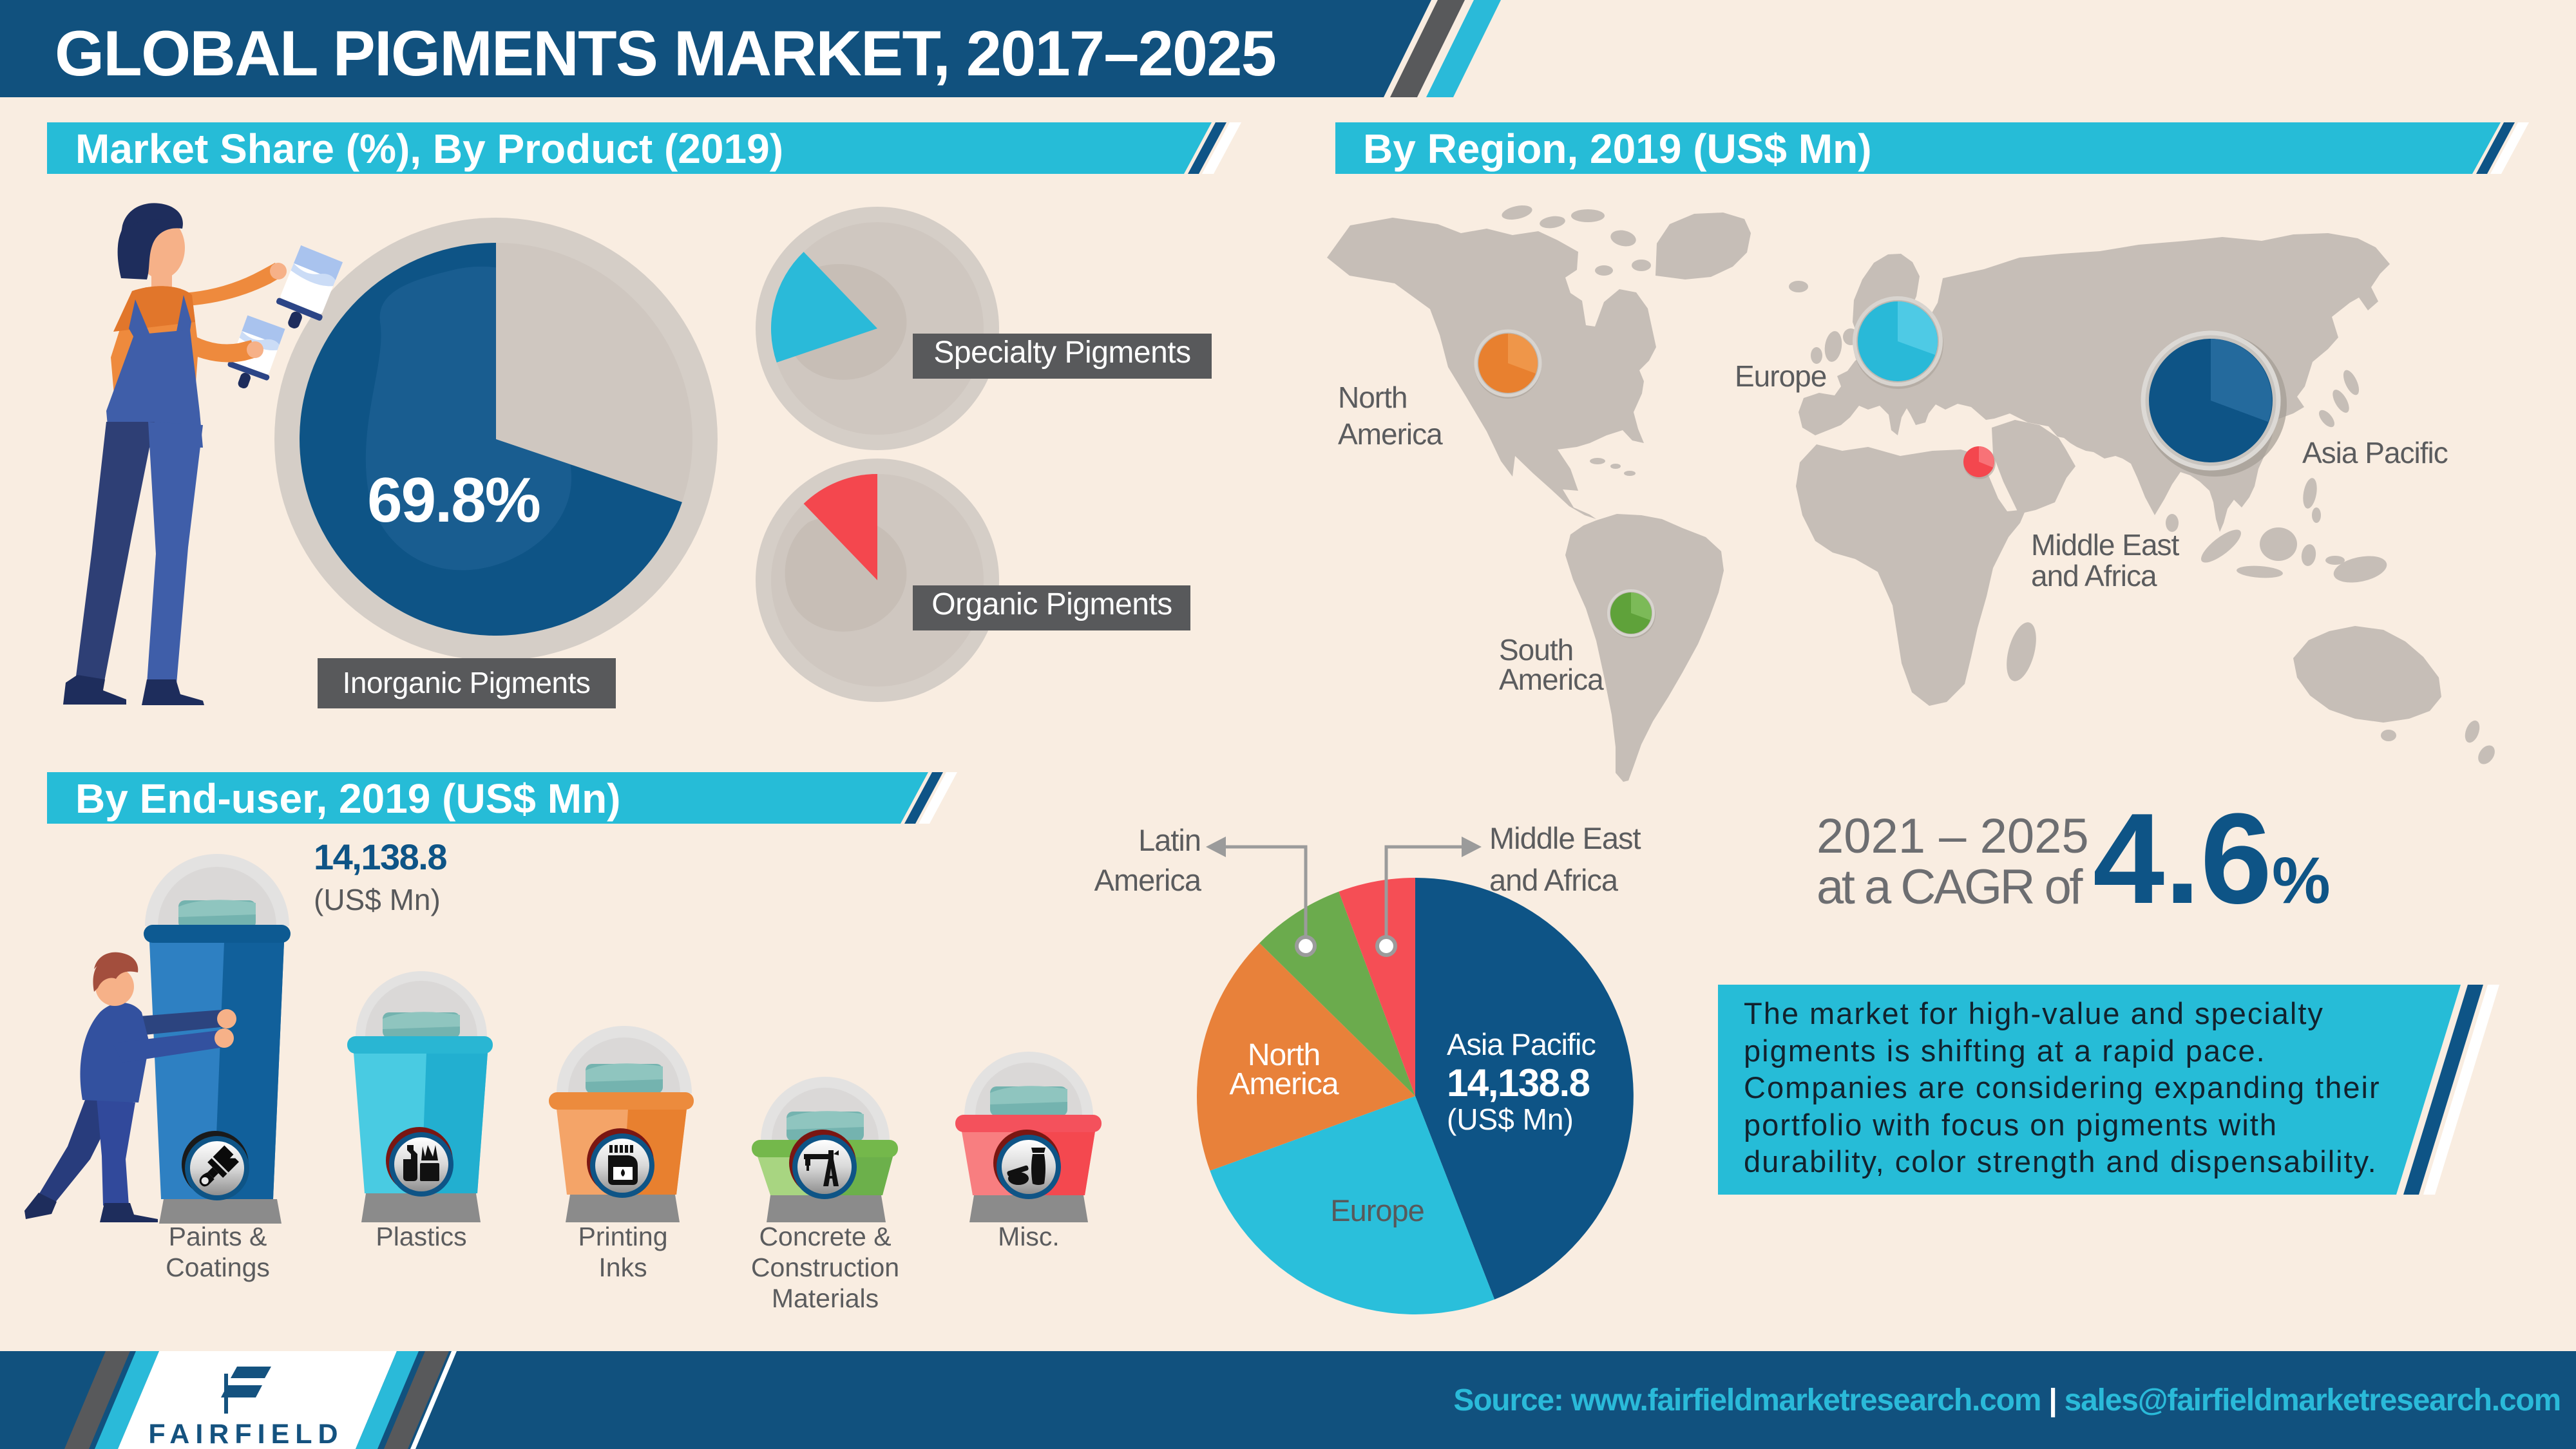 The image size is (2576, 1449). Describe the element at coordinates (622, 1267) in the screenshot. I see `svg-text: Inks` at that location.